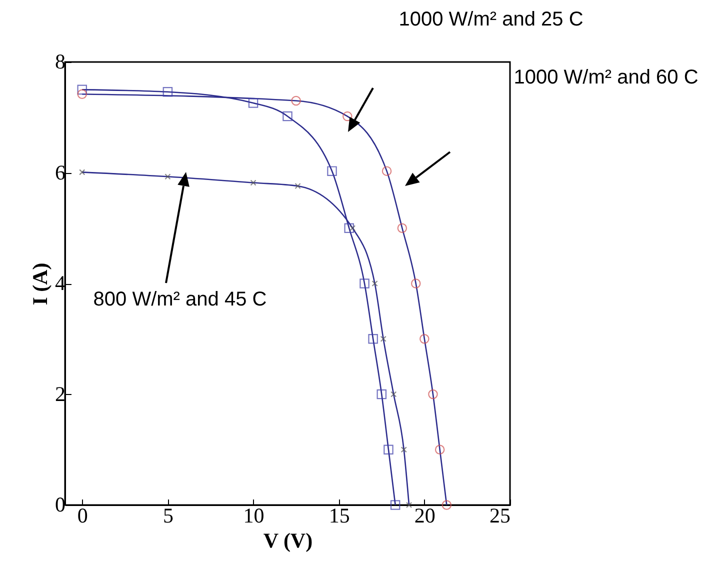 This screenshot has width=702, height=571. What do you see at coordinates (40, 284) in the screenshot?
I see `y-axis-title: I (A)` at bounding box center [40, 284].